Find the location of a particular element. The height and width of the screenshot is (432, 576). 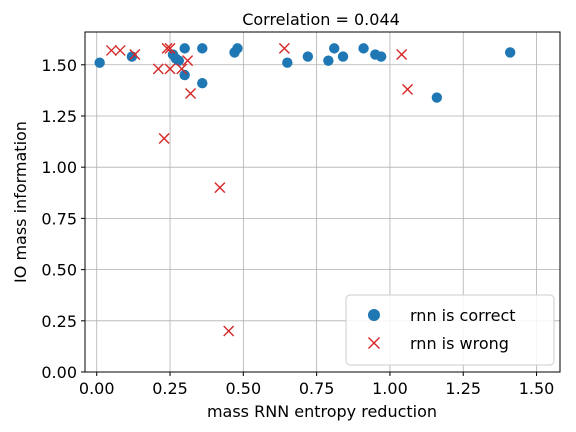

x-tick-label: 0.00 is located at coordinates (97, 388).